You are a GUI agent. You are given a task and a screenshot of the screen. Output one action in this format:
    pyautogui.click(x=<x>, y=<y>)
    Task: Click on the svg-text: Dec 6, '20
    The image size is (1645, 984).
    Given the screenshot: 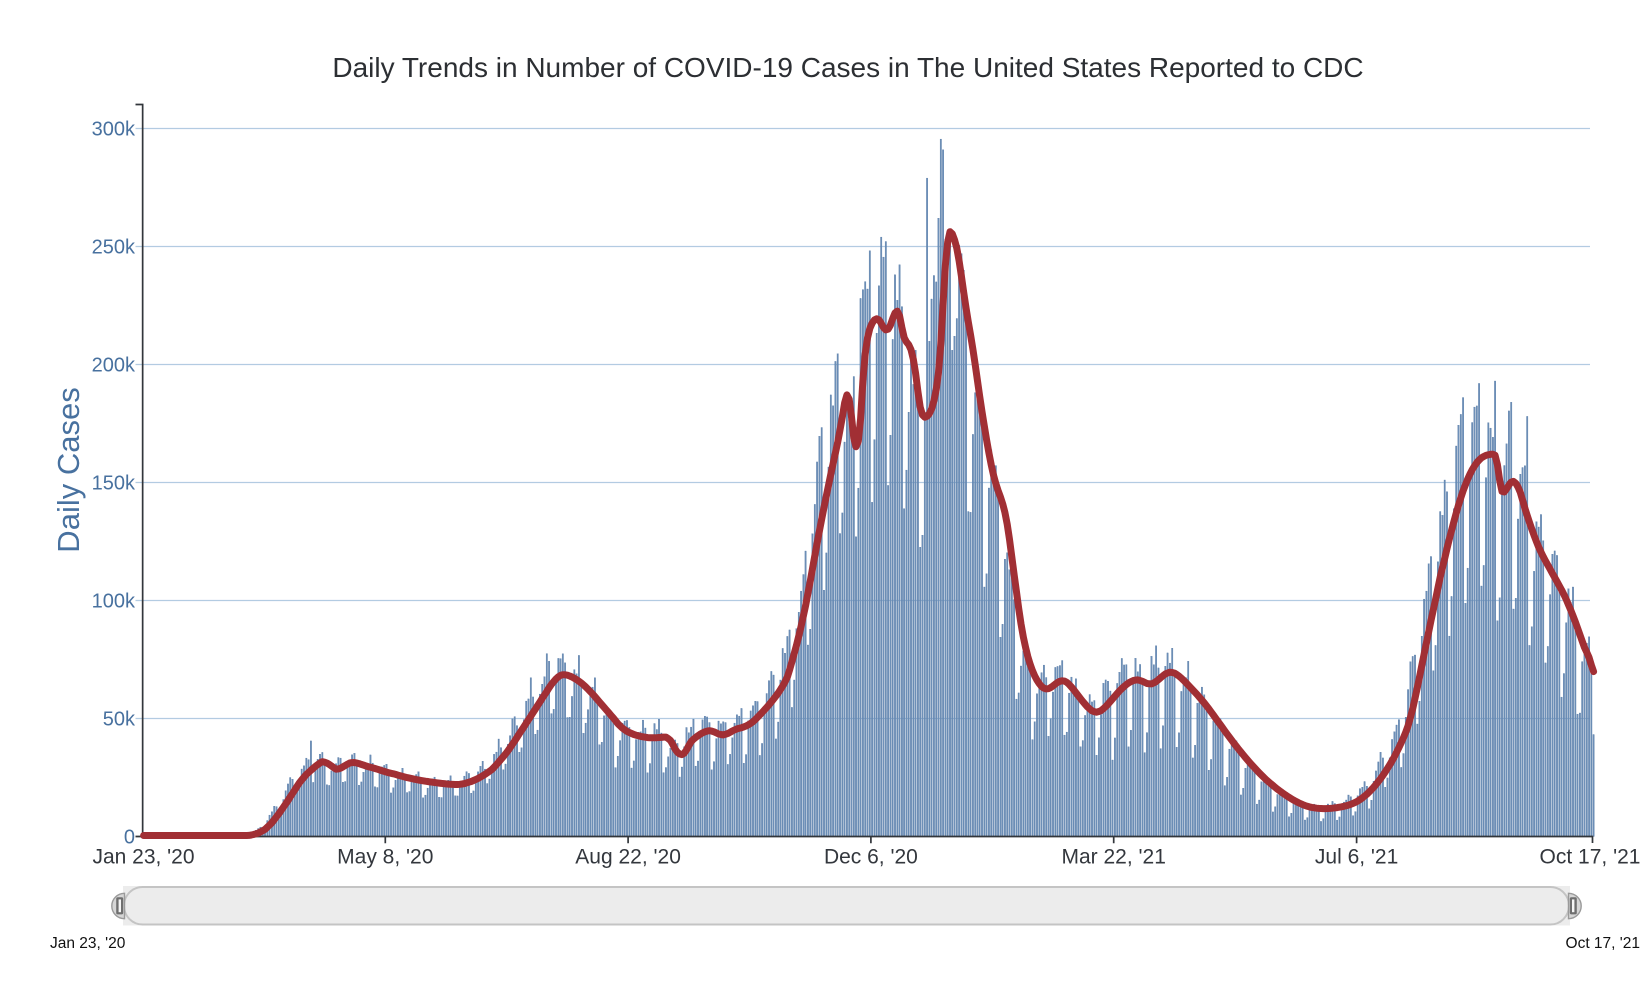 What is the action you would take?
    pyautogui.click(x=871, y=857)
    